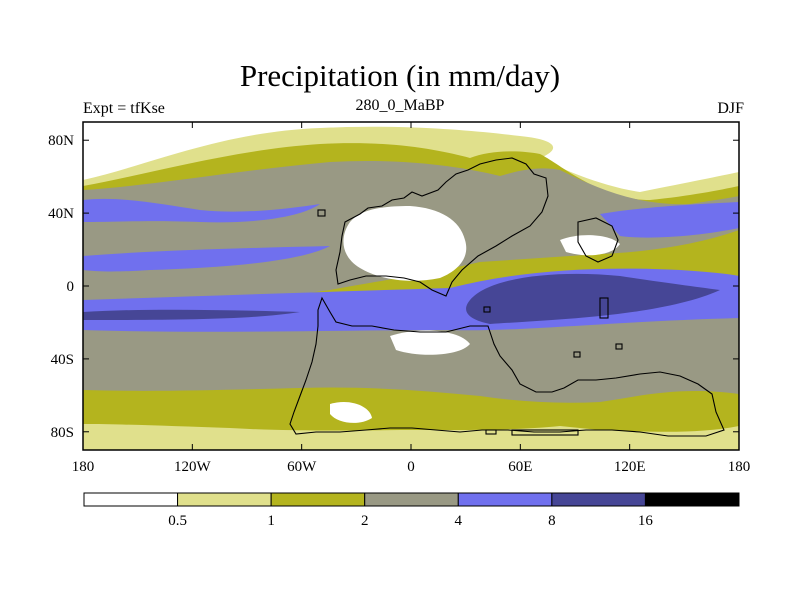 This screenshot has width=800, height=600. What do you see at coordinates (430, 342) in the screenshot?
I see `dry-south-patch` at bounding box center [430, 342].